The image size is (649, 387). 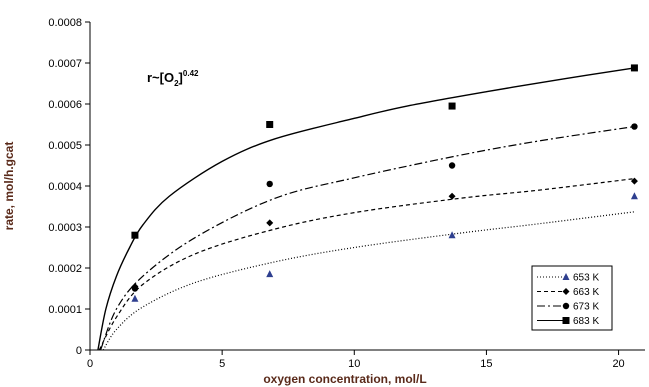 What do you see at coordinates (586, 321) in the screenshot?
I see `legend-label: 683 K` at bounding box center [586, 321].